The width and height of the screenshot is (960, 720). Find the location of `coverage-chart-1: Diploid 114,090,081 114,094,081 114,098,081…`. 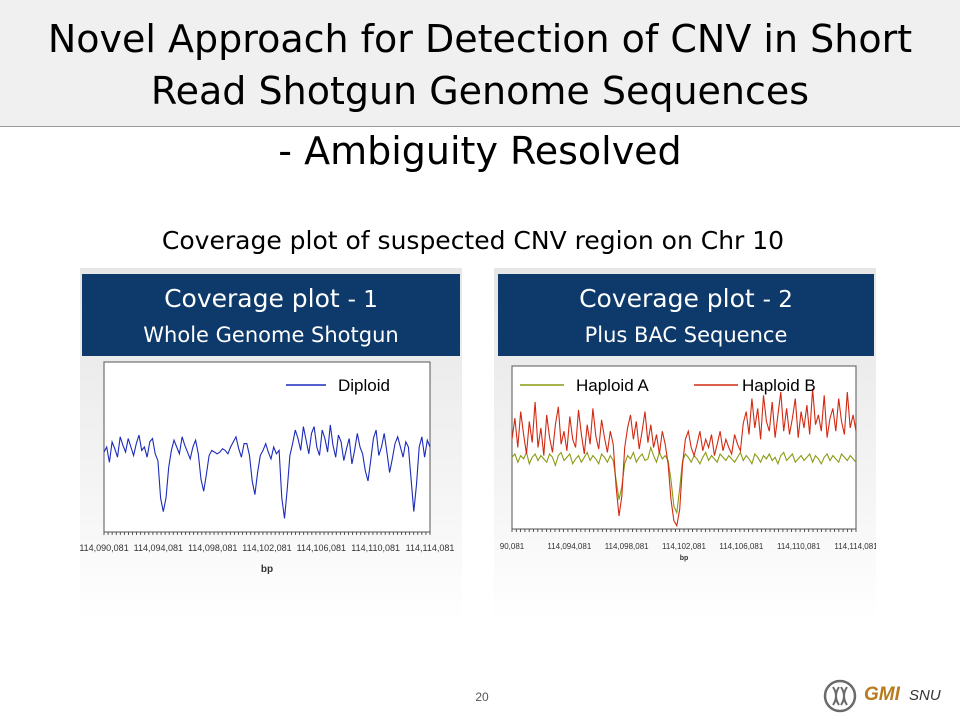

coverage-chart-1: Diploid 114,090,081 114,094,081 114,098,081… is located at coordinates (267, 468).